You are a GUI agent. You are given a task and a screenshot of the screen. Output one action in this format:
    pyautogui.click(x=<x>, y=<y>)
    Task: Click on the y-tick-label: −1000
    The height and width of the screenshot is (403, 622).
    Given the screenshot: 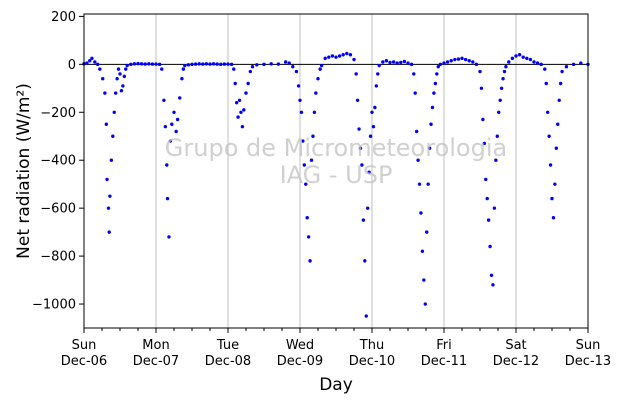 What is the action you would take?
    pyautogui.click(x=54, y=305)
    